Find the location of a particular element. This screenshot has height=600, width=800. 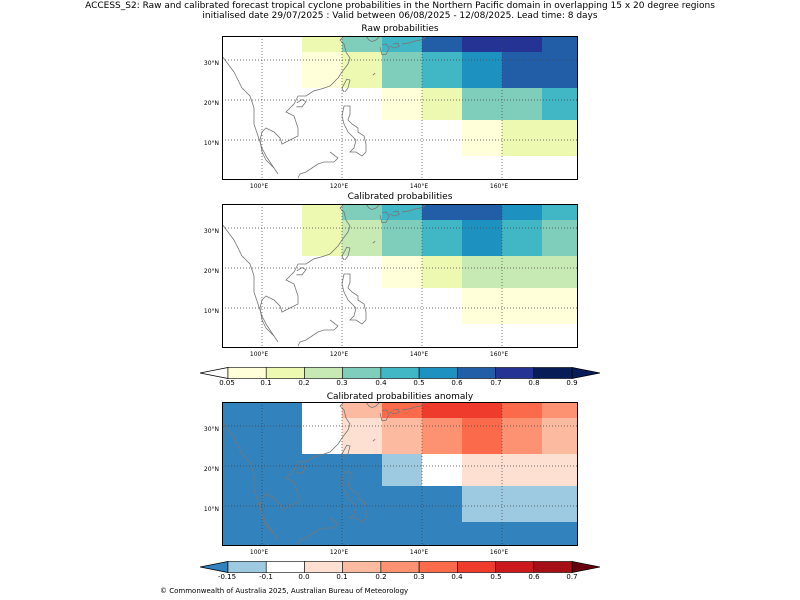

colorbar-tick-label: 0.1 is located at coordinates (266, 383).